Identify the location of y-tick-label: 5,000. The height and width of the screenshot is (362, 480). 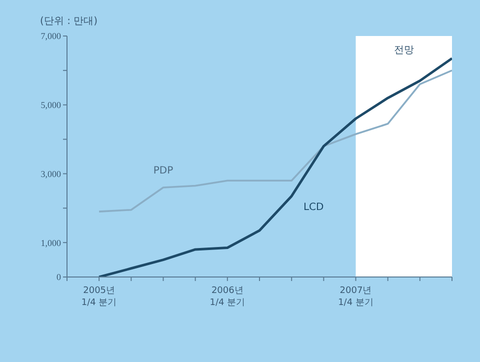
(51, 105).